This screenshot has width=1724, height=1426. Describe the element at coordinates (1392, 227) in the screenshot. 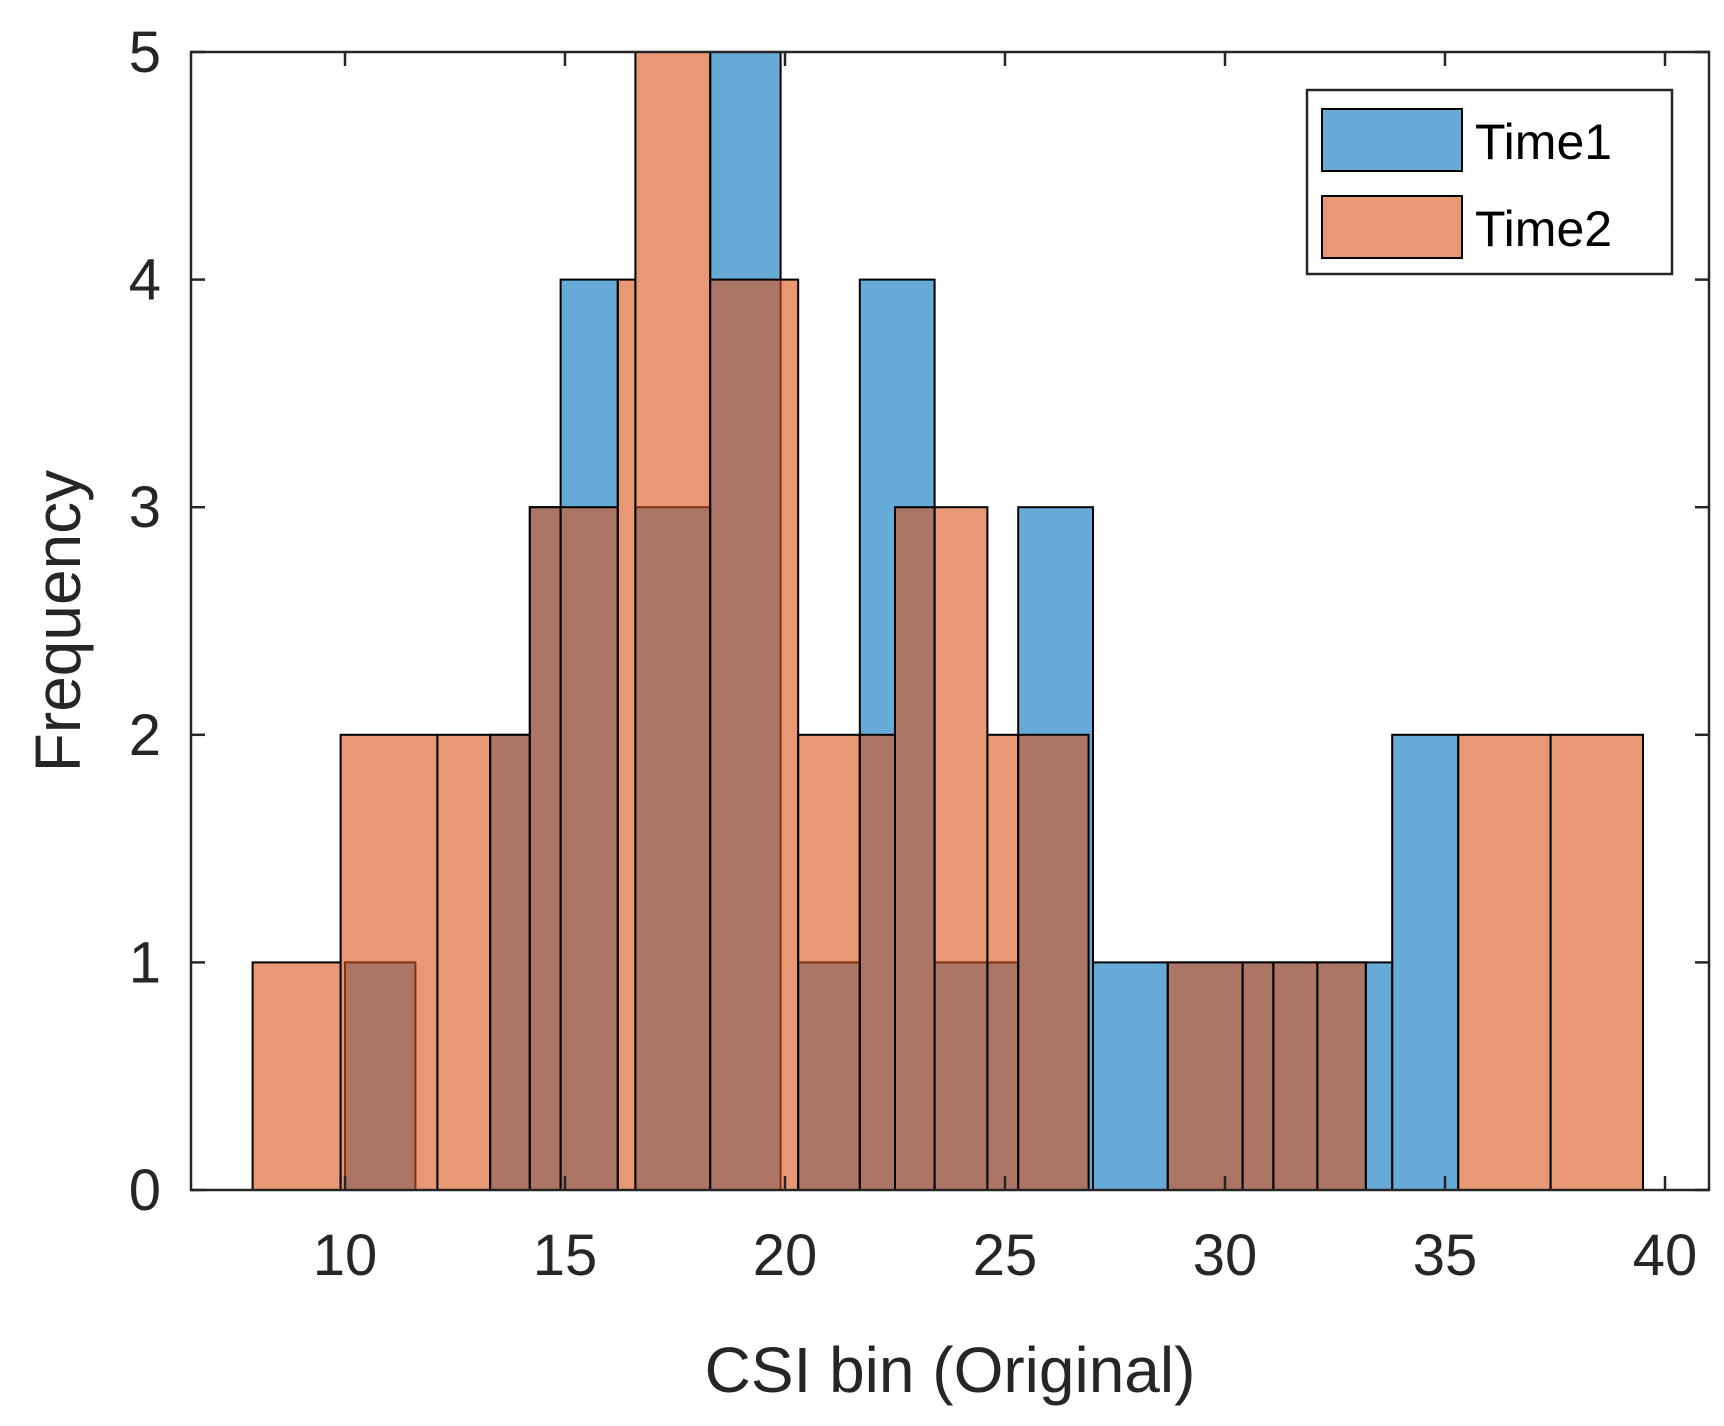

I see `legend-swatch-time2` at that location.